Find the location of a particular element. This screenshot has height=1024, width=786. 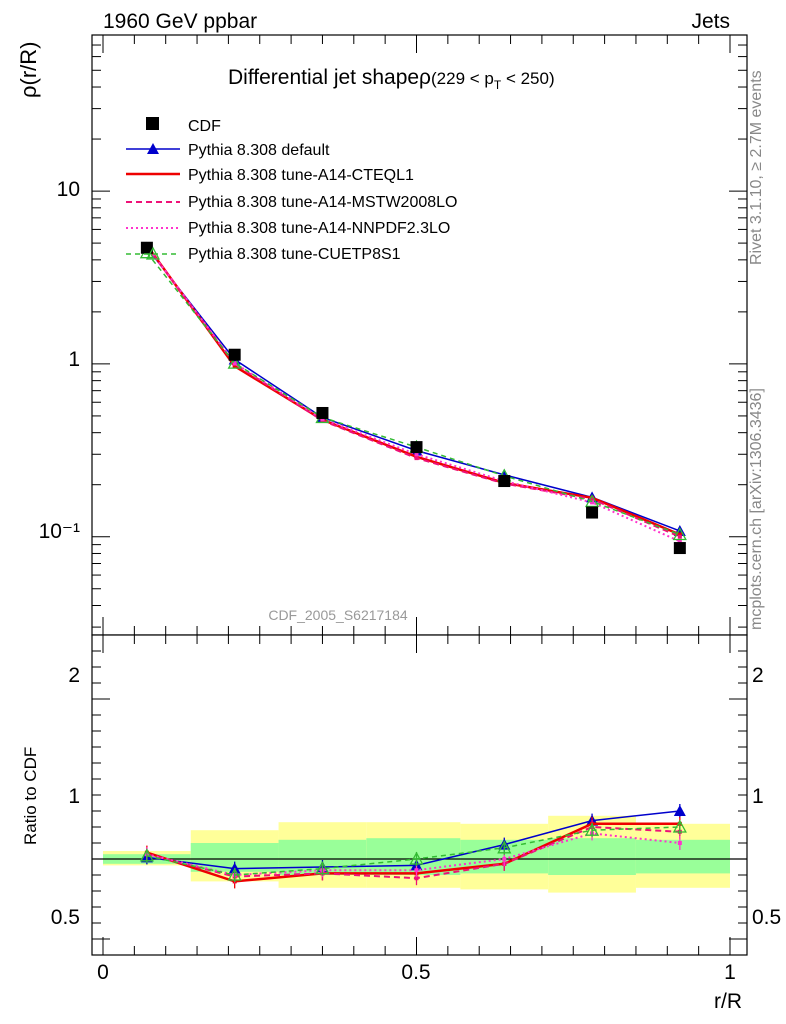

main-y-tick-label: 1 is located at coordinates (74, 359).